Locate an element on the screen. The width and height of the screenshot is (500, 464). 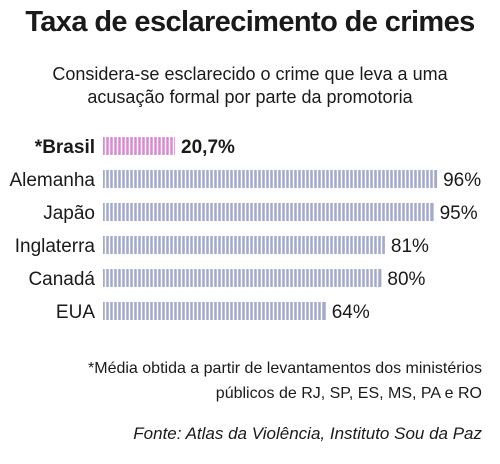
category-label: Japão is located at coordinates (69, 213).